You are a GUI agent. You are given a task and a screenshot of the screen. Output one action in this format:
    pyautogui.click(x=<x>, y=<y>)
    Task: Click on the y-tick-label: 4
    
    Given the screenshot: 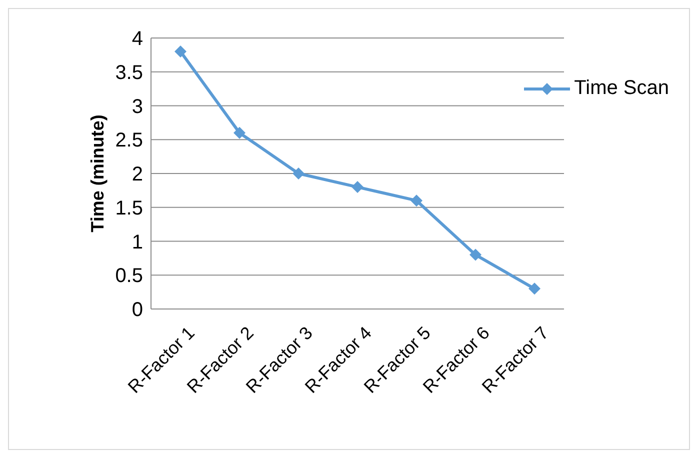 What is the action you would take?
    pyautogui.click(x=137, y=39)
    